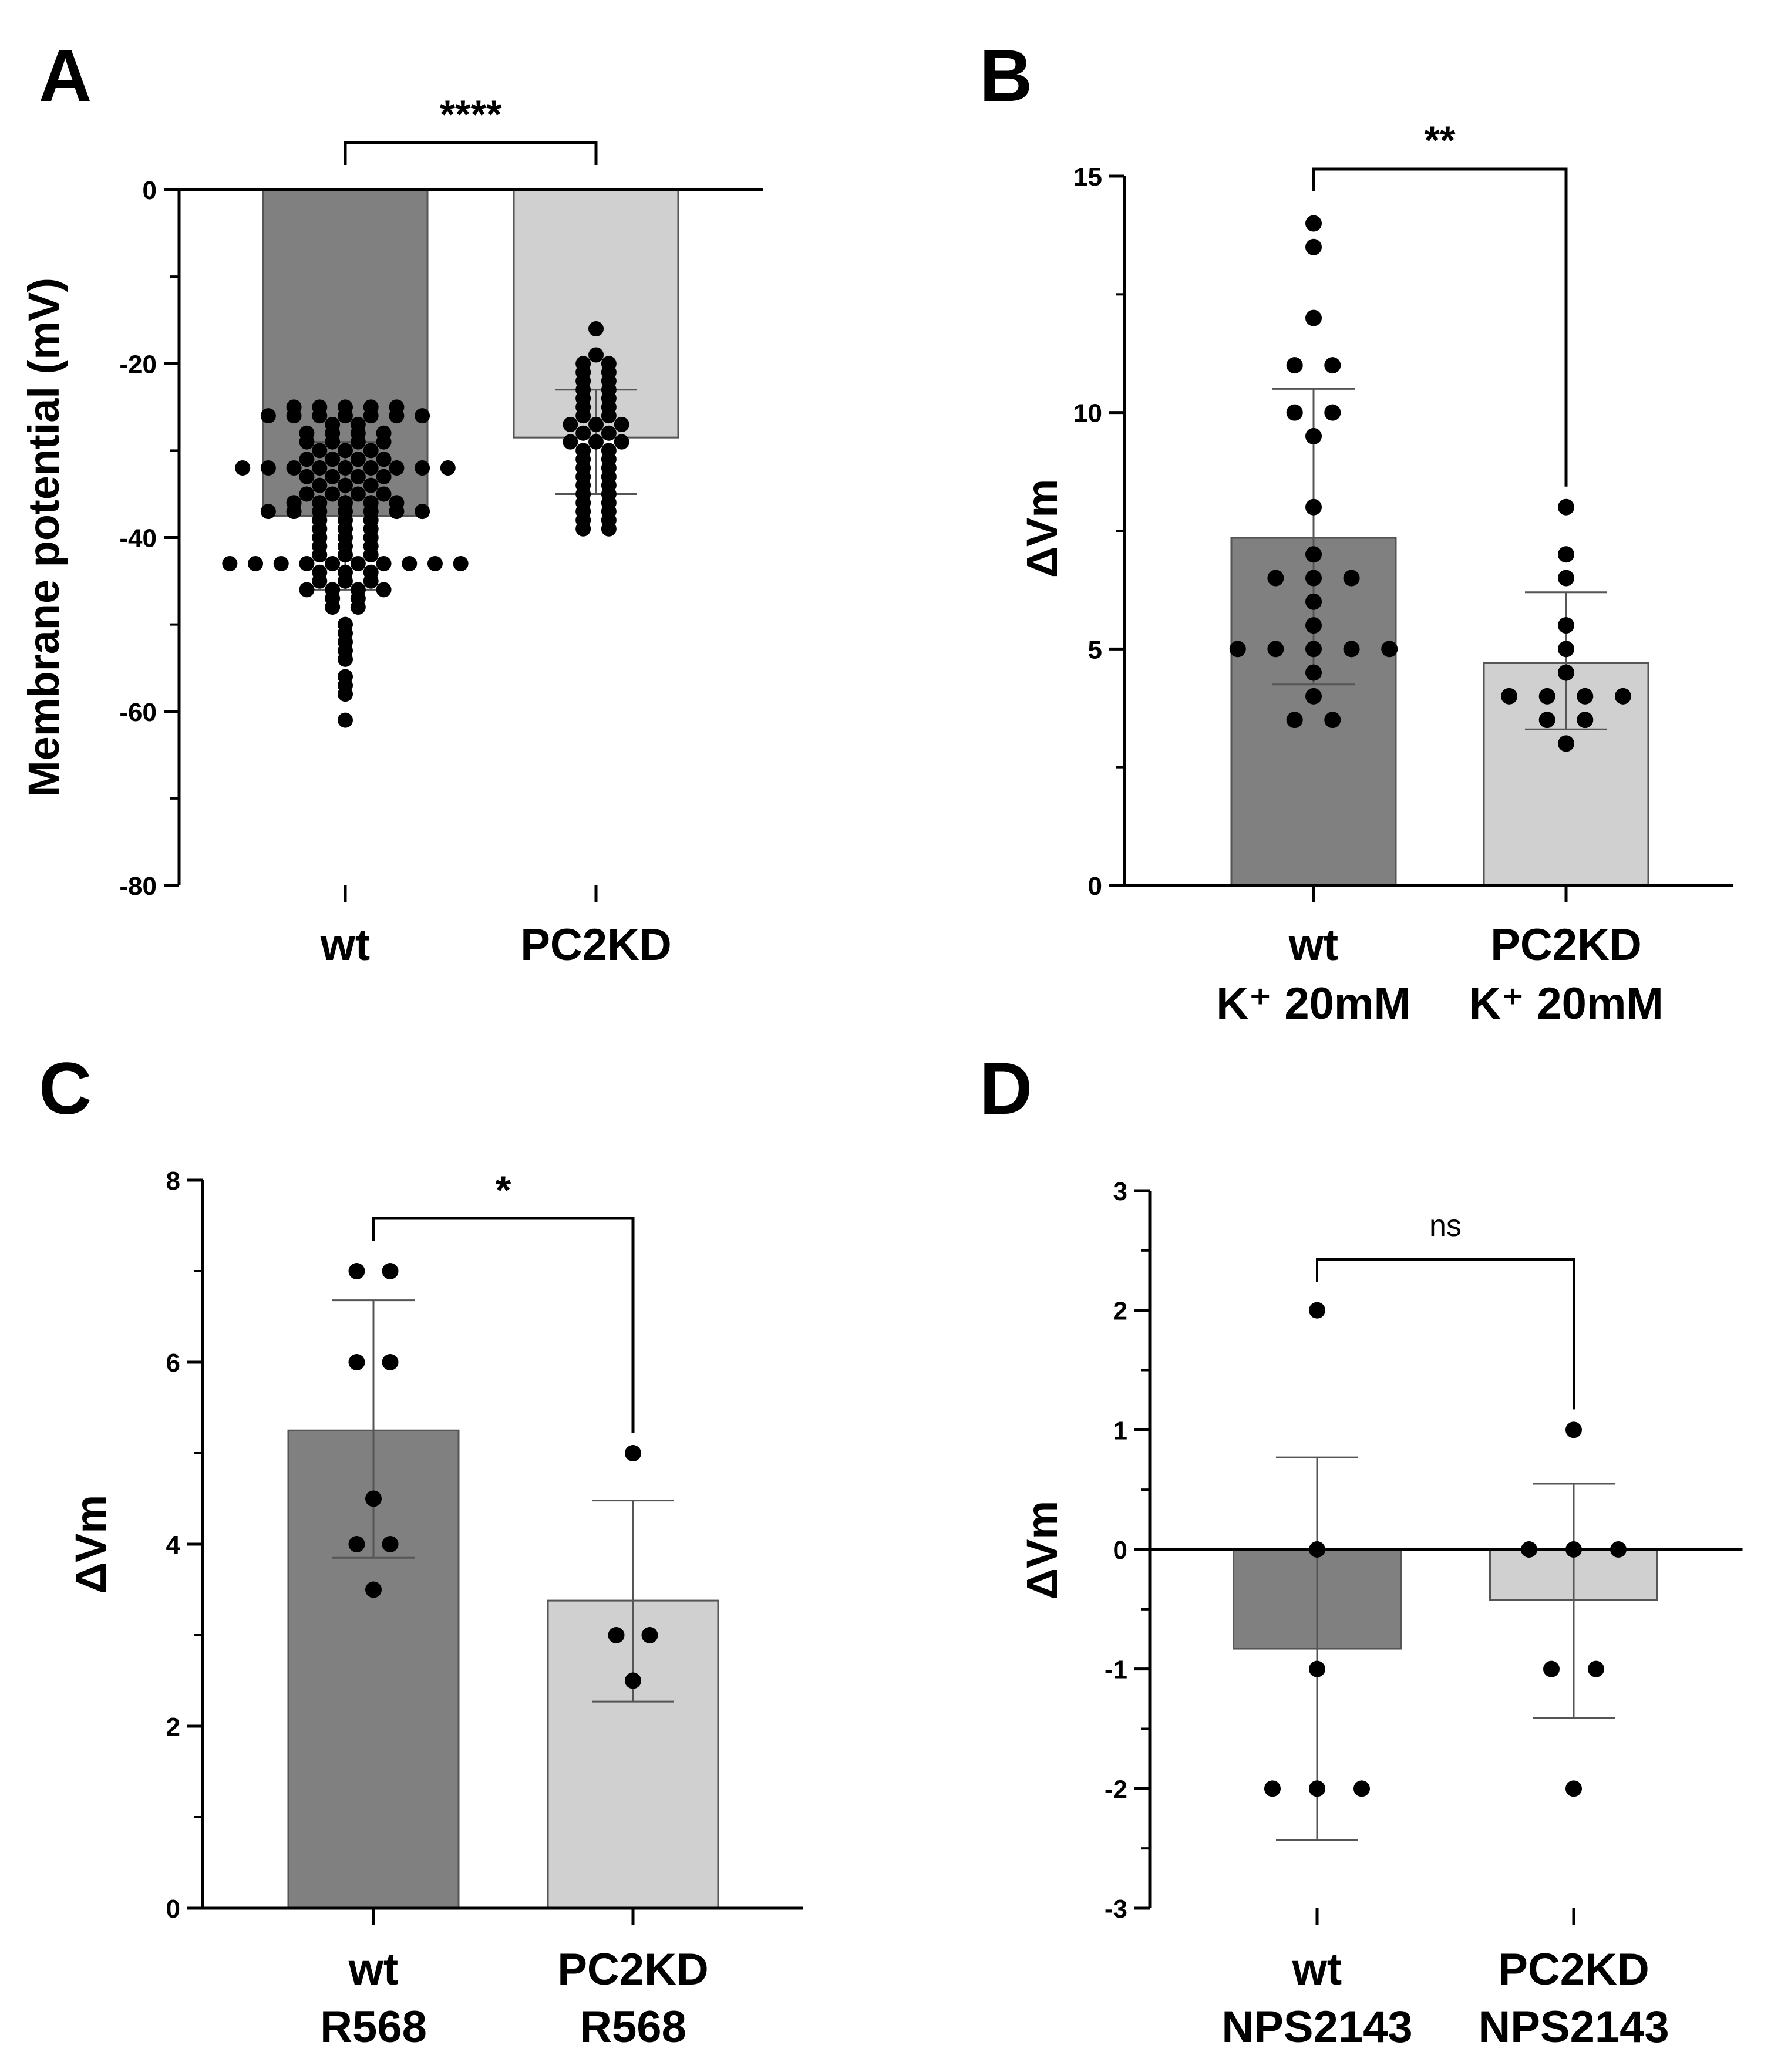 The width and height of the screenshot is (1771, 2072). What do you see at coordinates (373, 2027) in the screenshot?
I see `x-category-label: R568` at bounding box center [373, 2027].